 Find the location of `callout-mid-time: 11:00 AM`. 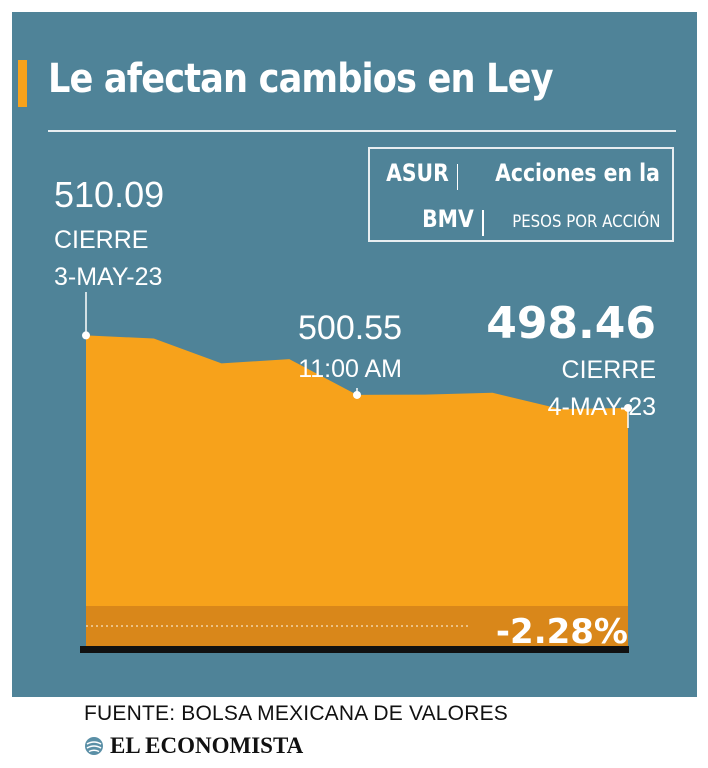

callout-mid-time: 11:00 AM is located at coordinates (350, 369).